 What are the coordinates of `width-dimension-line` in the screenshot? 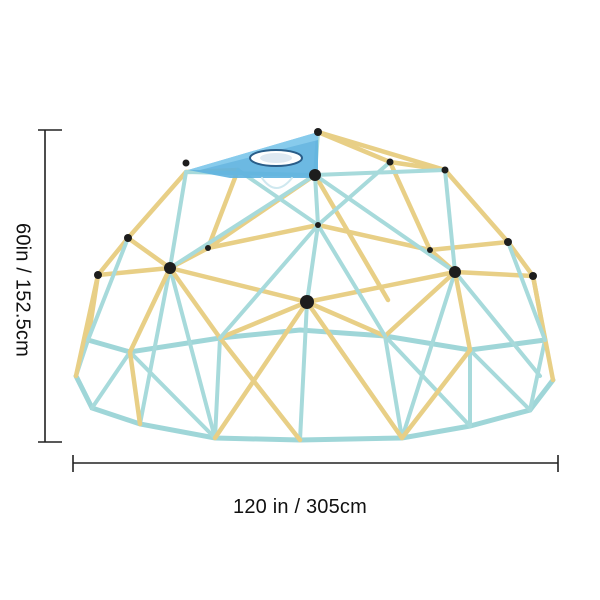 It's located at (315, 463).